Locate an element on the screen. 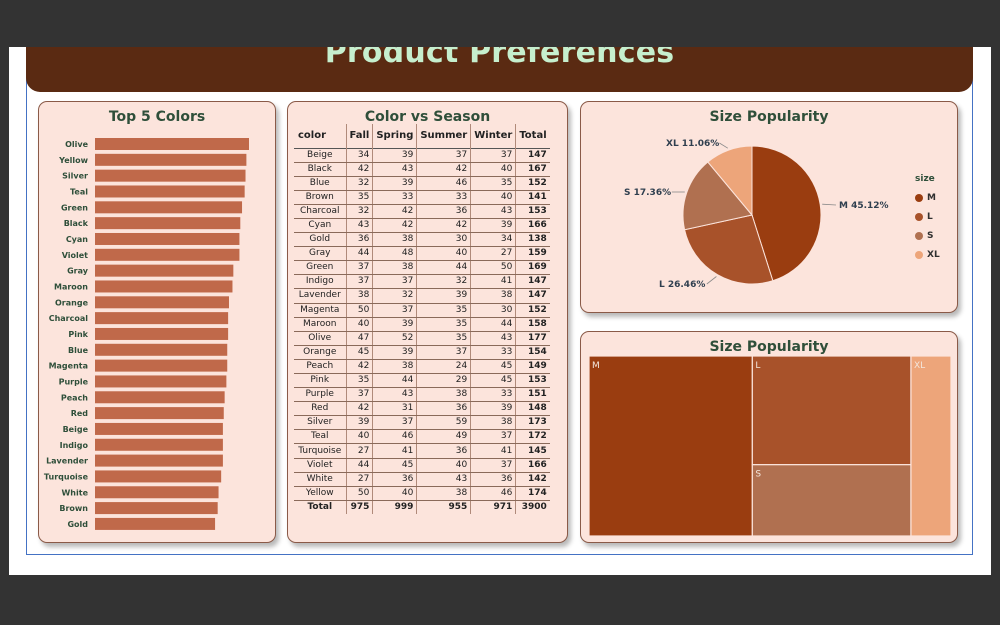 The height and width of the screenshot is (625, 1000). bar-blue is located at coordinates (161, 349).